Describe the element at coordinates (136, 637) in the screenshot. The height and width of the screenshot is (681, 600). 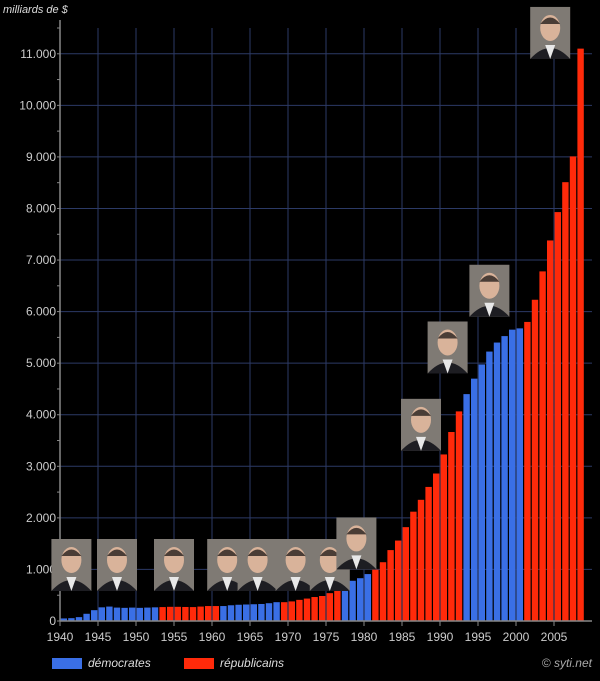
I see `x-tick-label: 1950` at that location.